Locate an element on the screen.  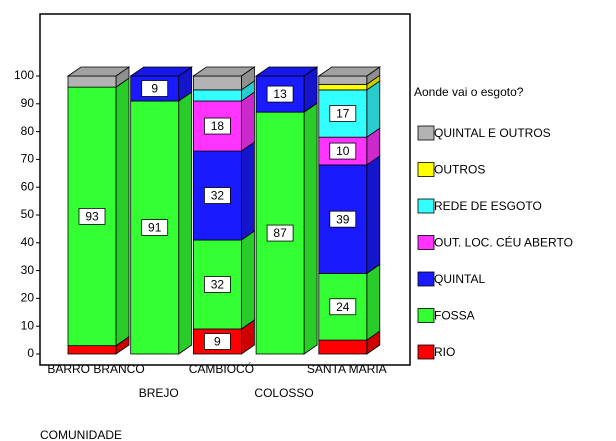
legend-label: RIO is located at coordinates (444, 352).